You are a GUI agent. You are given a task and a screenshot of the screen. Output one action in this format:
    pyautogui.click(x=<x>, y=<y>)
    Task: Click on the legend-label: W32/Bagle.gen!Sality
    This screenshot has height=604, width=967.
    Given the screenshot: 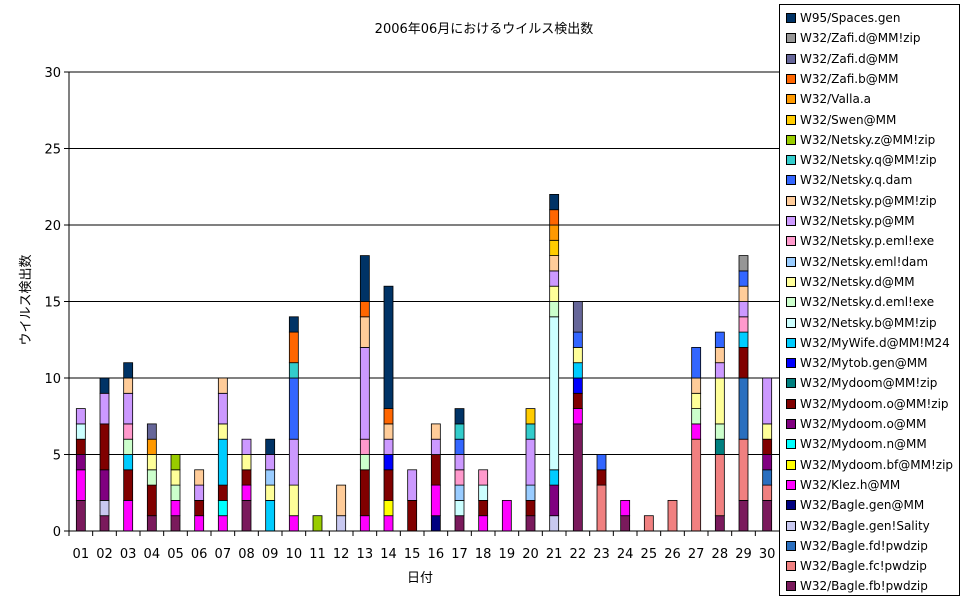 What is the action you would take?
    pyautogui.click(x=865, y=525)
    